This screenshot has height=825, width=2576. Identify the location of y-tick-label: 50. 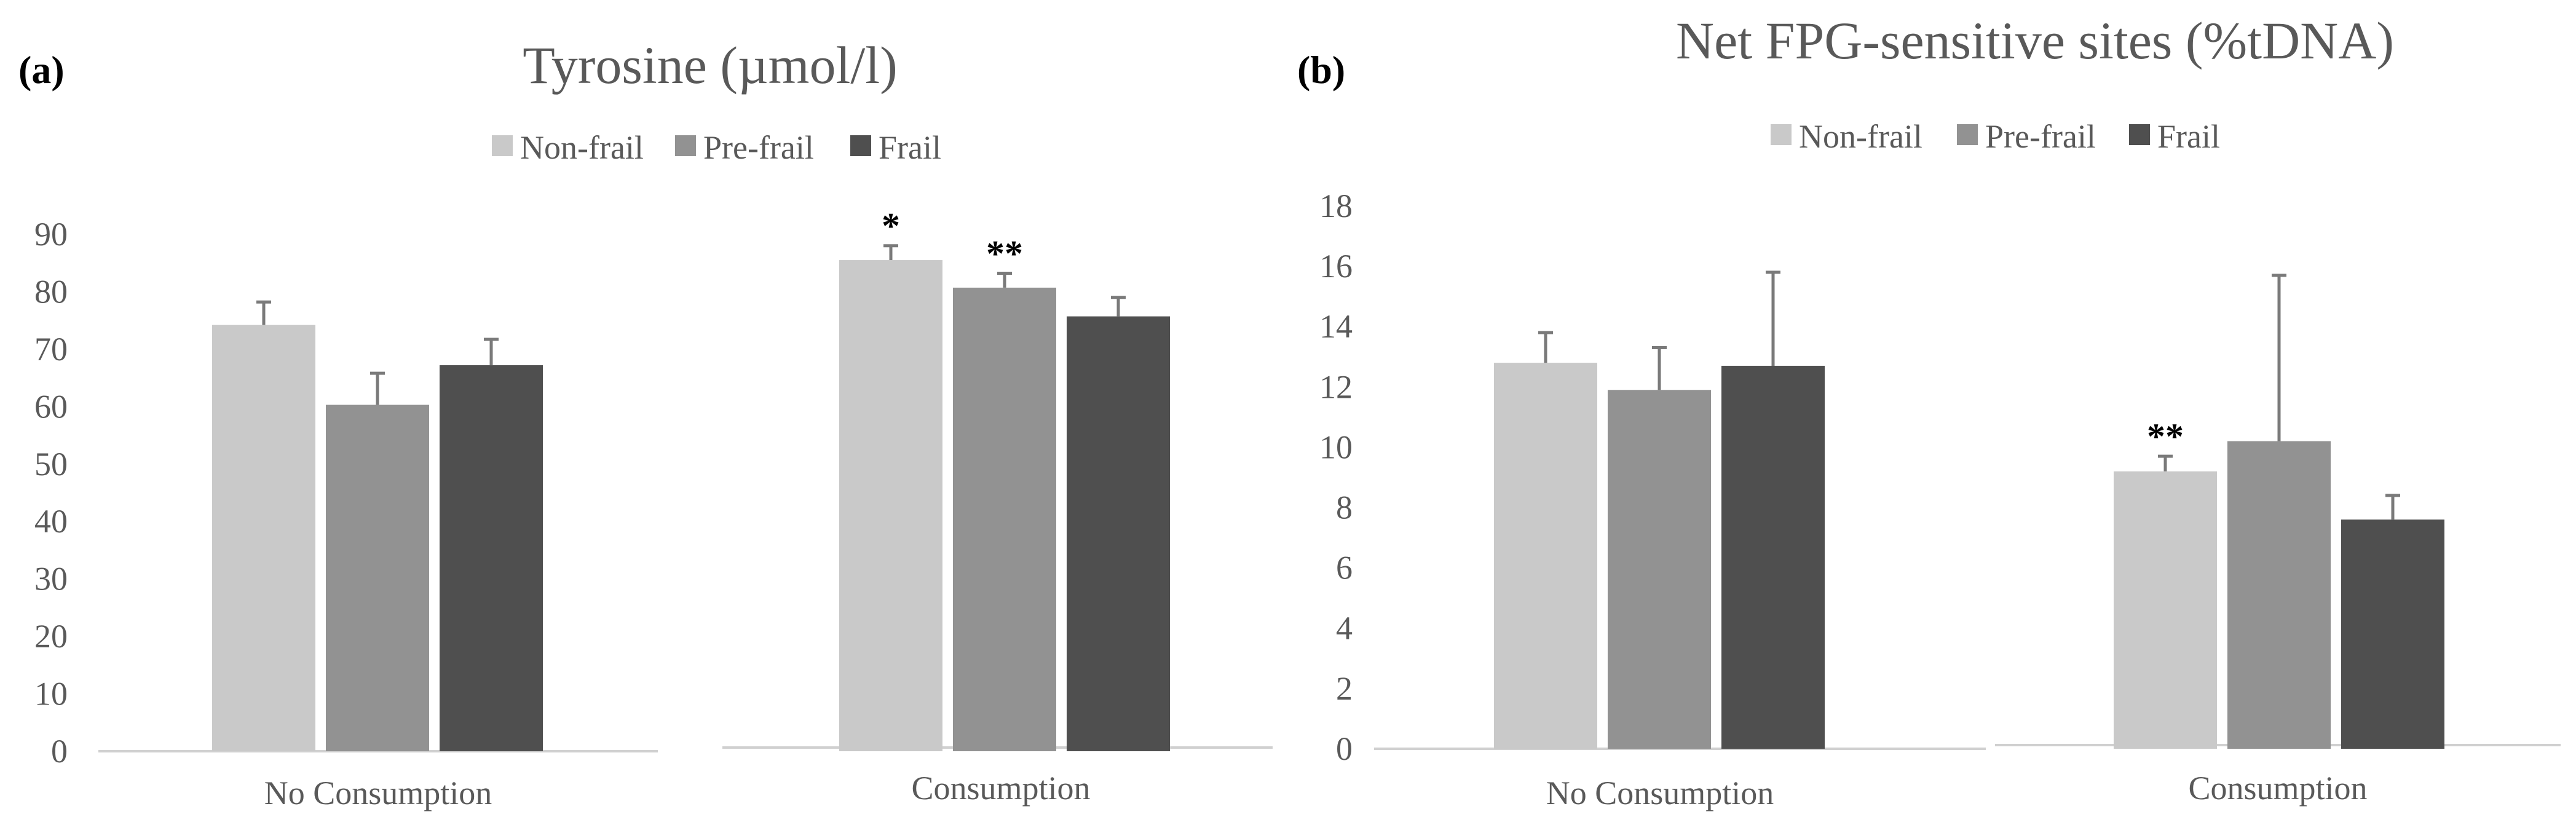
(51, 465).